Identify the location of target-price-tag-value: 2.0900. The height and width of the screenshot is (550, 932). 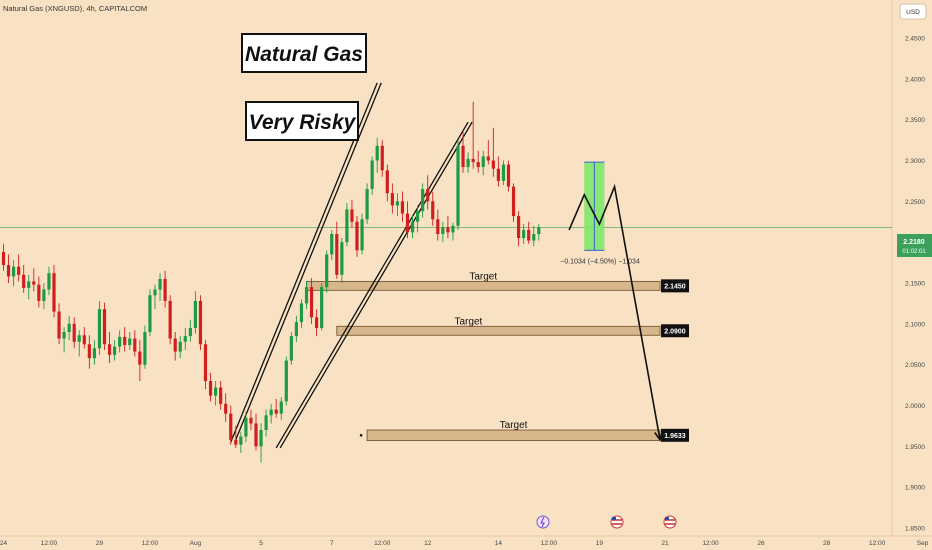
(675, 331).